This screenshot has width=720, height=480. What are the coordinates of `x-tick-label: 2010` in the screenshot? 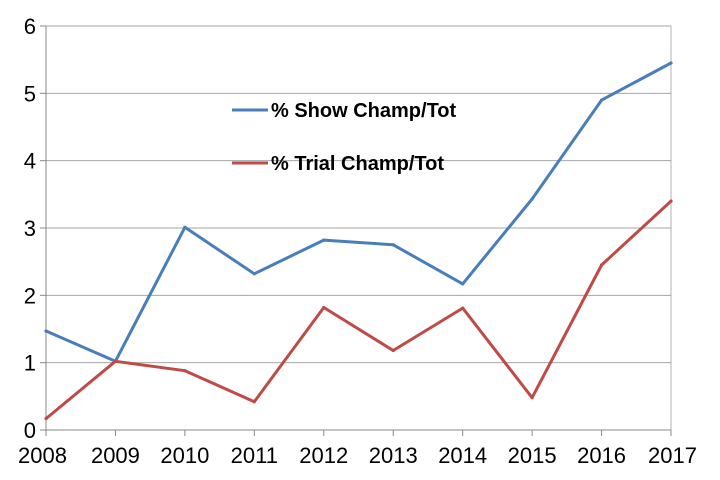 It's located at (184, 455).